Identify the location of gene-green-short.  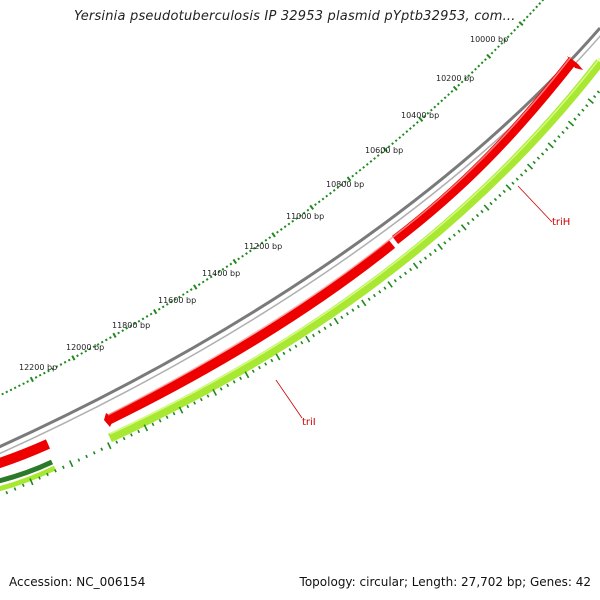
(28, 478).